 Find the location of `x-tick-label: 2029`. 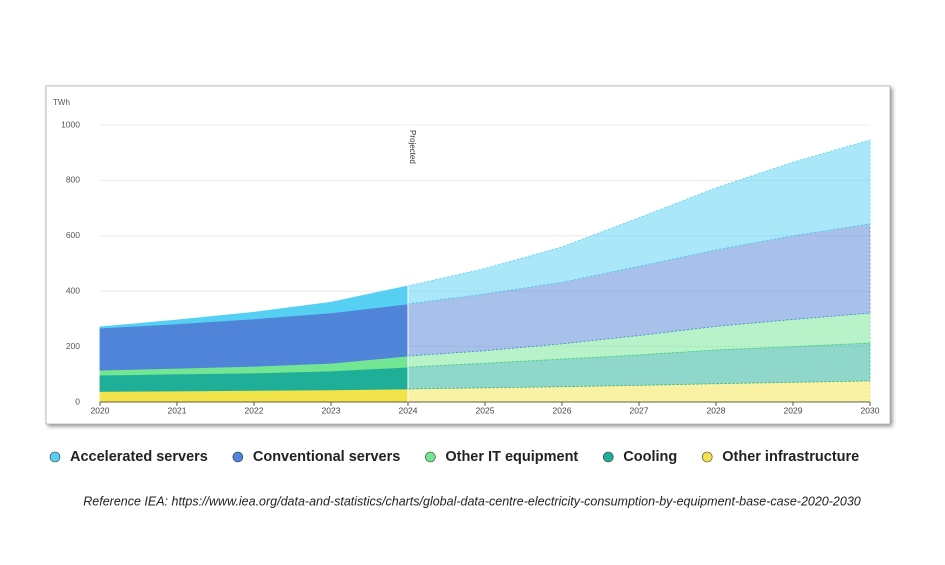

x-tick-label: 2029 is located at coordinates (793, 410).